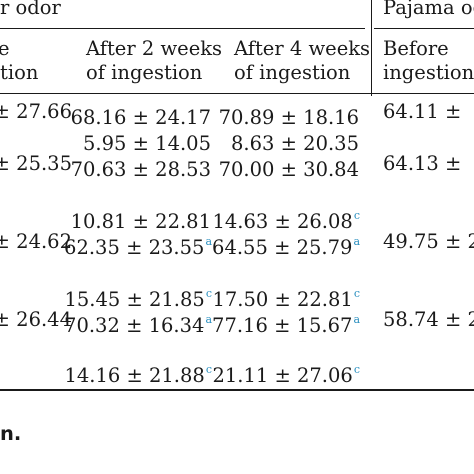  What do you see at coordinates (30, 9) in the screenshot?
I see `group-header-odor: r odor` at bounding box center [30, 9].